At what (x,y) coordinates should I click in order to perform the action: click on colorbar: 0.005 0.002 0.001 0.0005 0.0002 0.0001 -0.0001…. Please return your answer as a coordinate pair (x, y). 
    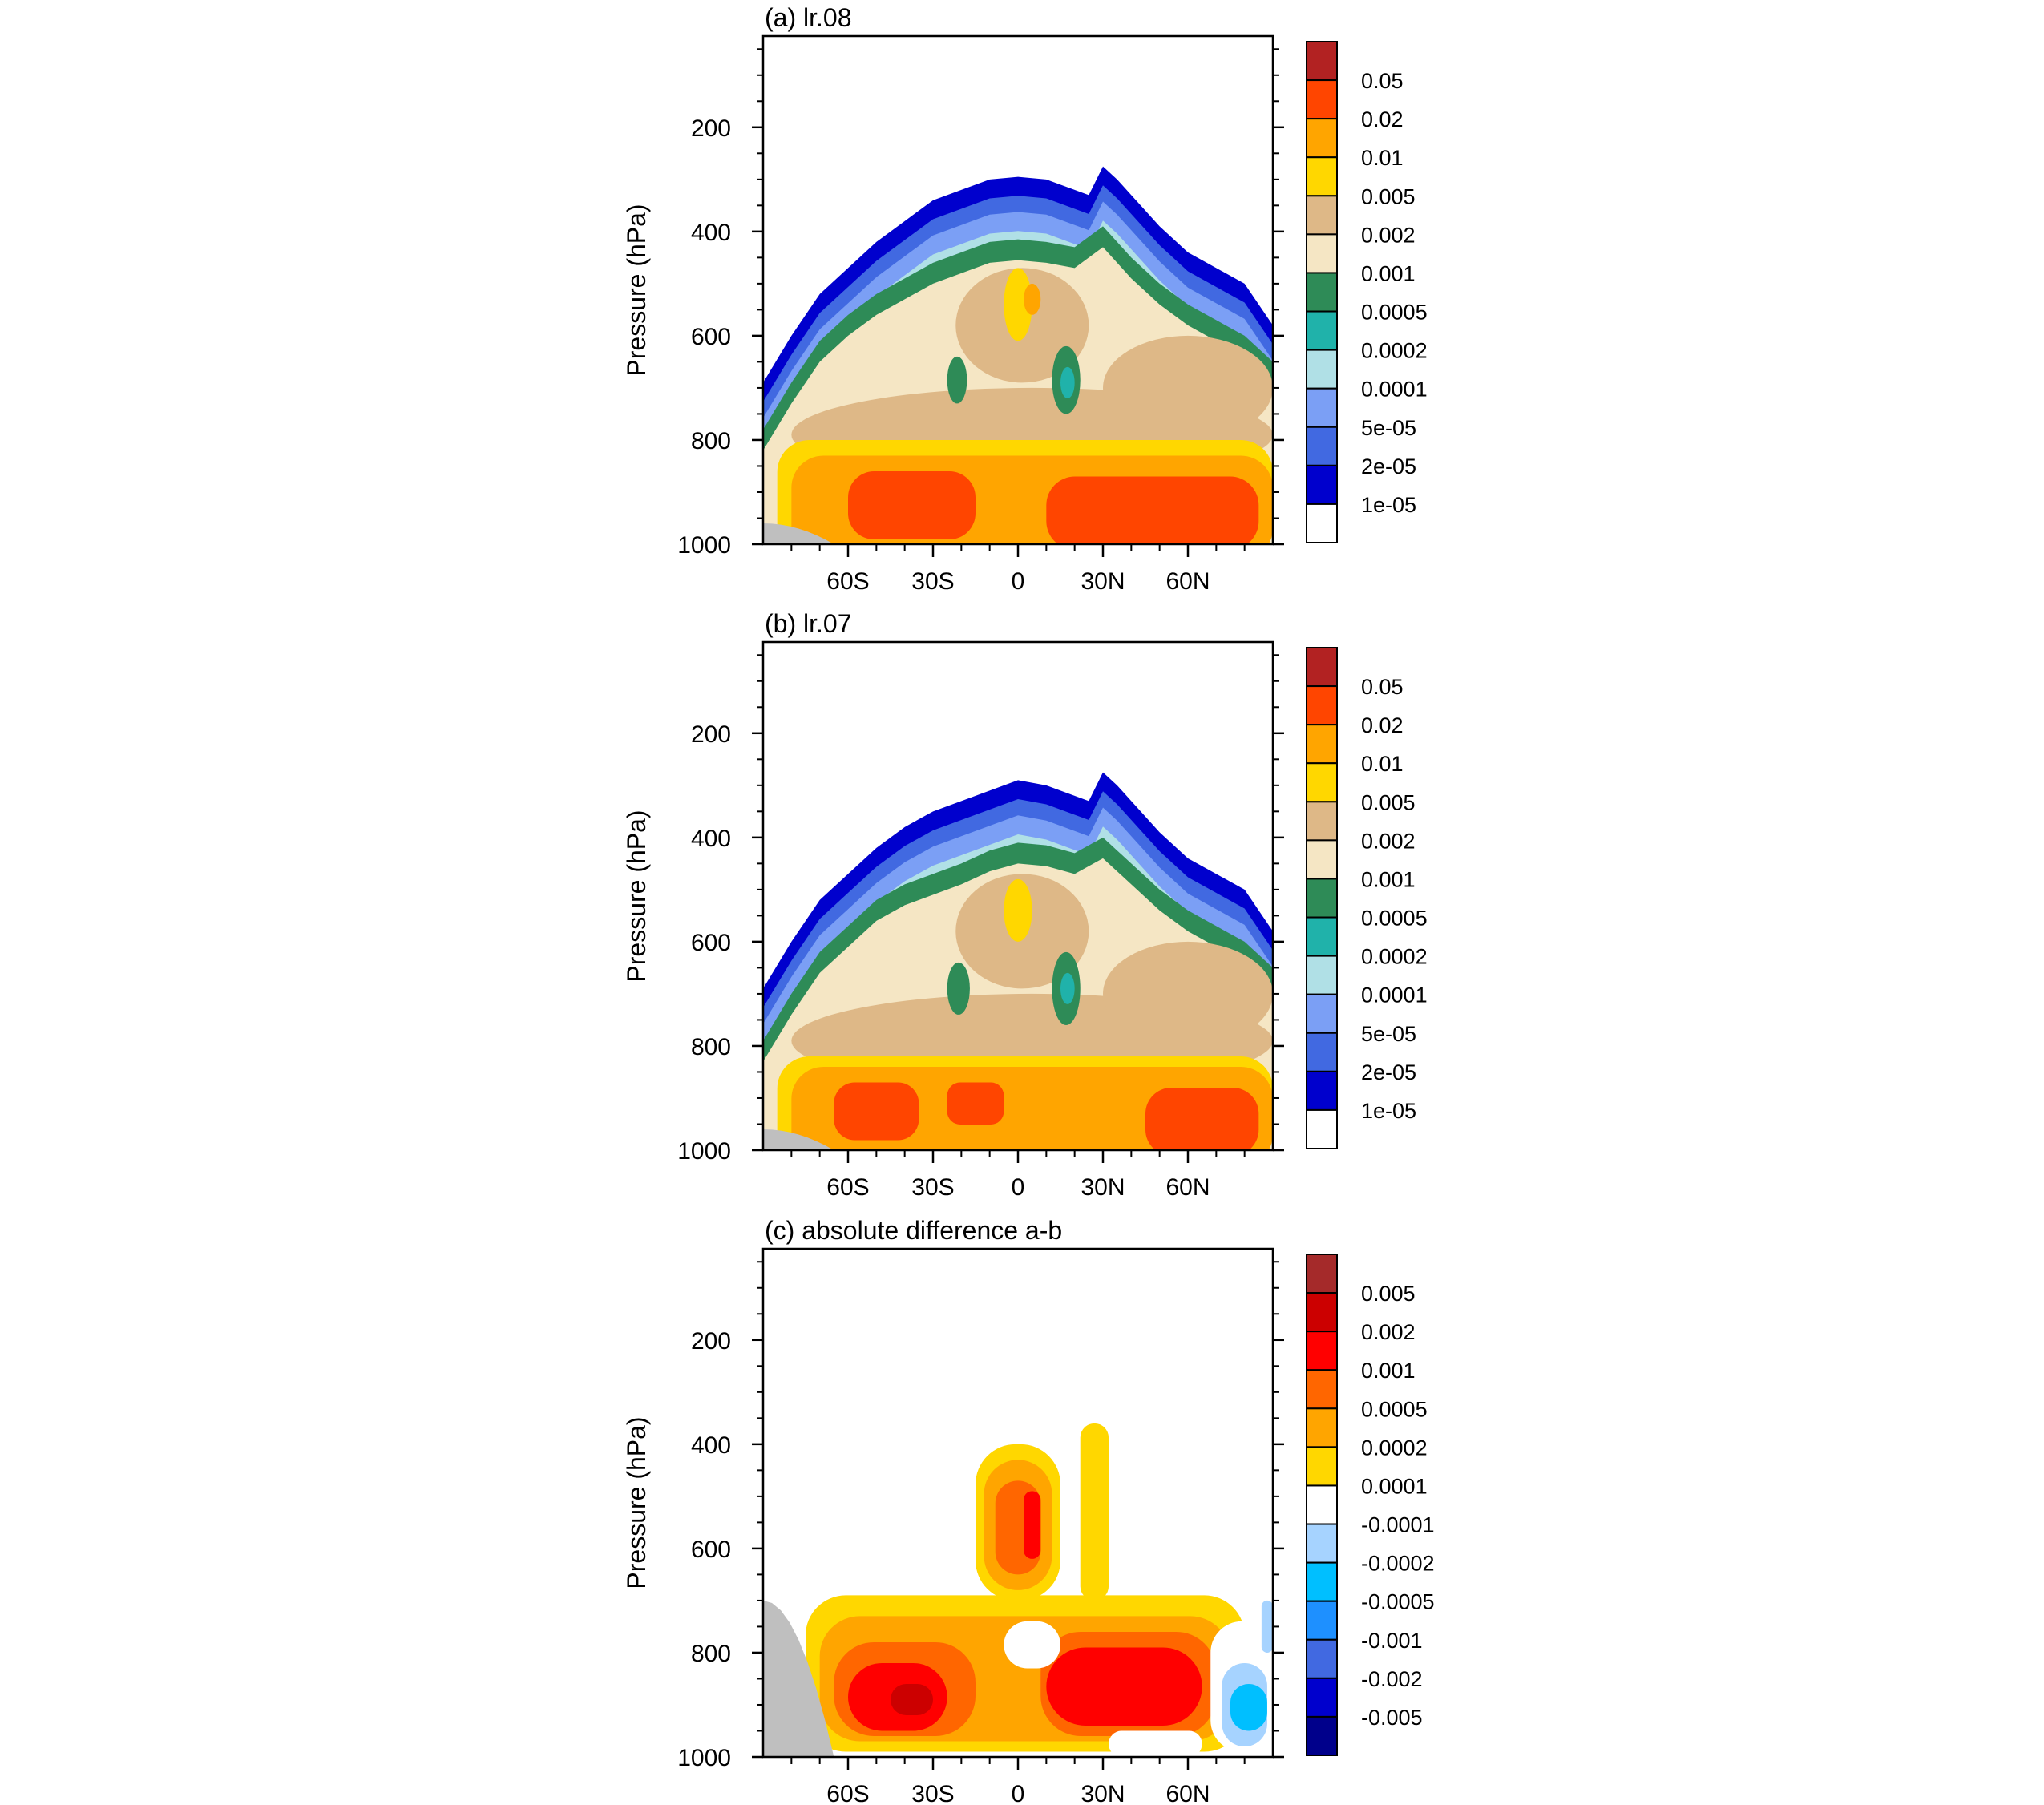
    Looking at the image, I should click on (1370, 1505).